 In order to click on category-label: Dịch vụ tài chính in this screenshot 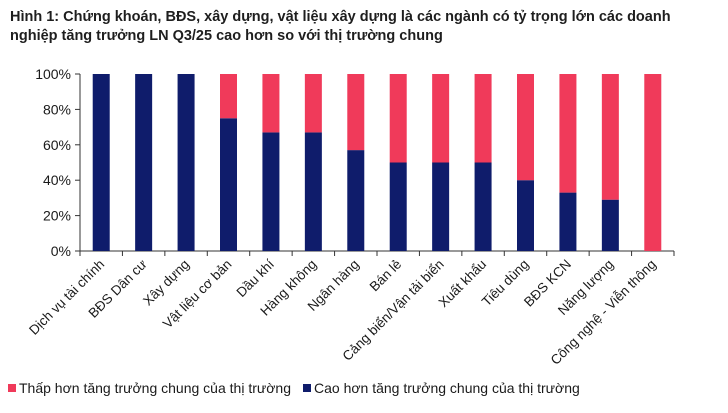, I will do `click(66, 297)`.